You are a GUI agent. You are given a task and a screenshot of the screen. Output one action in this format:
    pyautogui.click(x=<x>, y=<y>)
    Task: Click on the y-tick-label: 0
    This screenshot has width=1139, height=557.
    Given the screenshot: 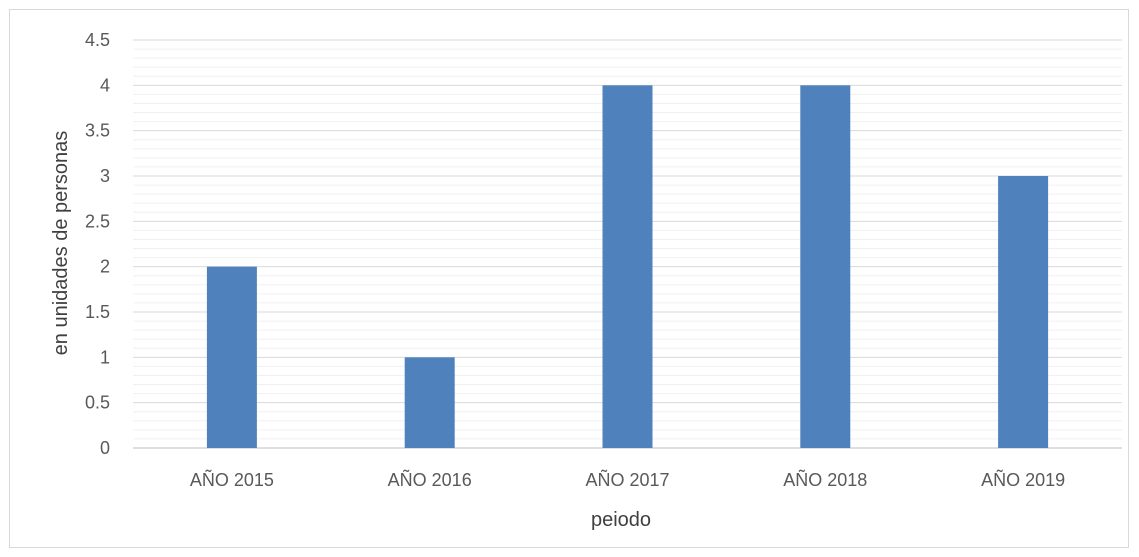 What is the action you would take?
    pyautogui.click(x=105, y=448)
    